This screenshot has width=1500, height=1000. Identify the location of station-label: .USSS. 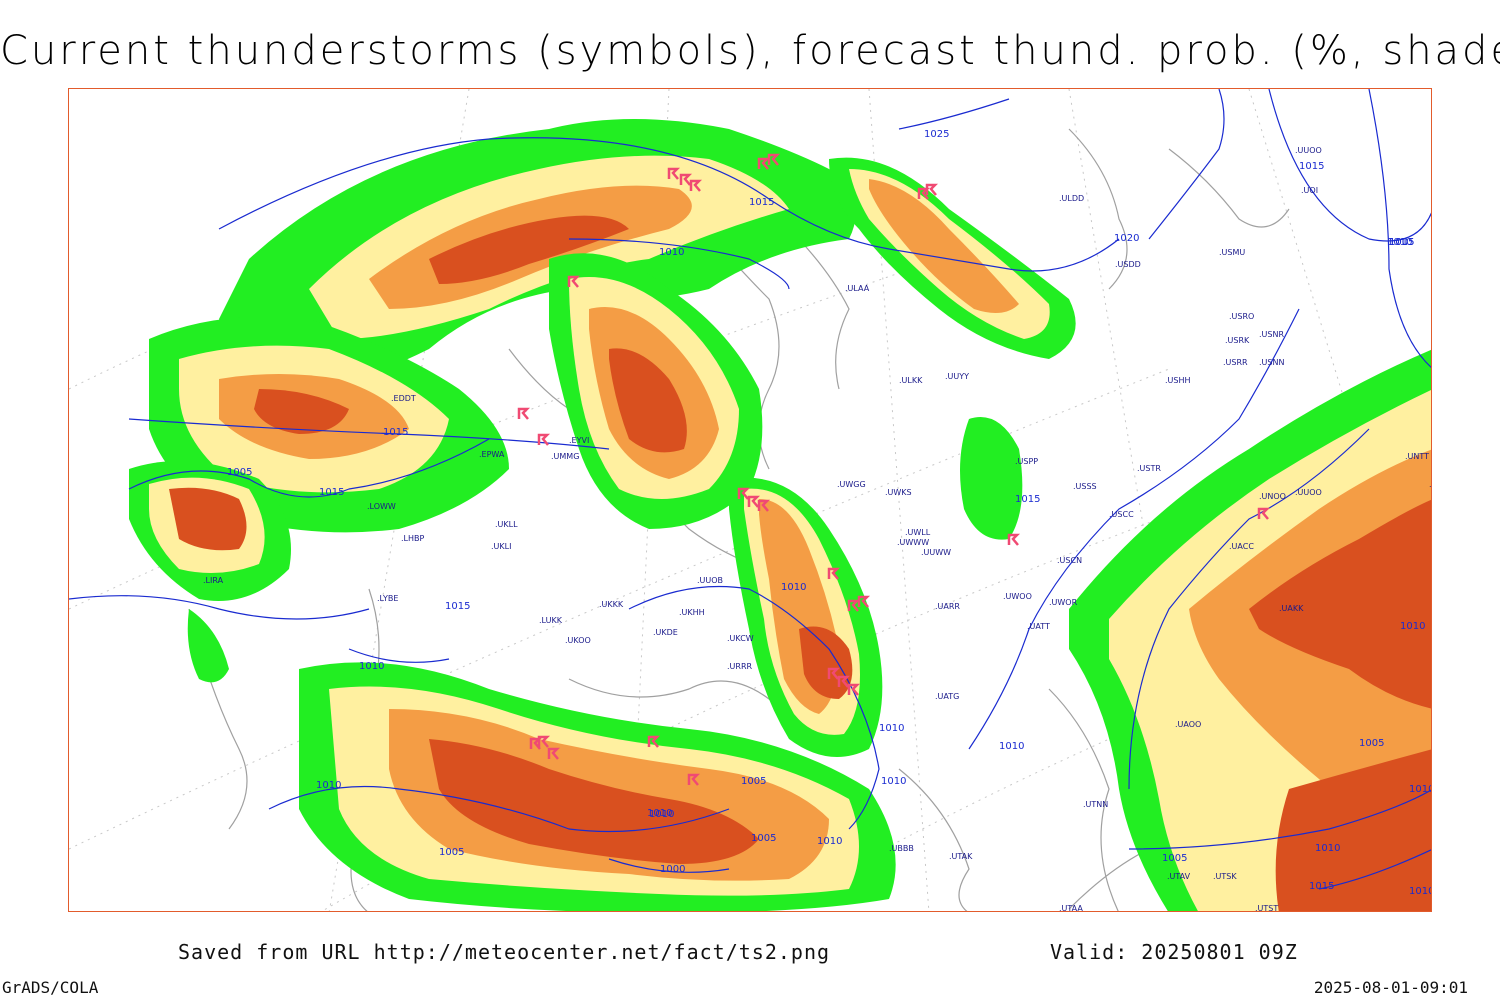
(1085, 486).